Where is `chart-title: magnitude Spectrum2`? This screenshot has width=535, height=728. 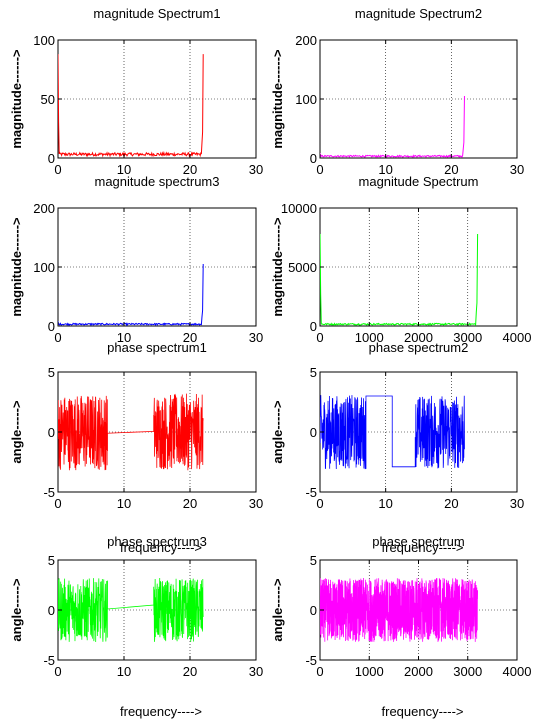 chart-title: magnitude Spectrum2 is located at coordinates (418, 13).